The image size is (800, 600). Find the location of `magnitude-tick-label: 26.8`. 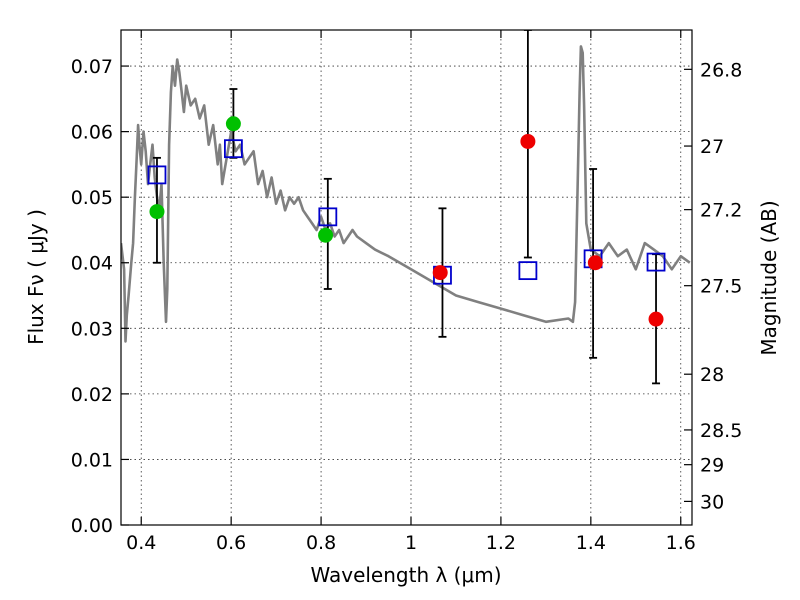

magnitude-tick-label: 26.8 is located at coordinates (721, 70).